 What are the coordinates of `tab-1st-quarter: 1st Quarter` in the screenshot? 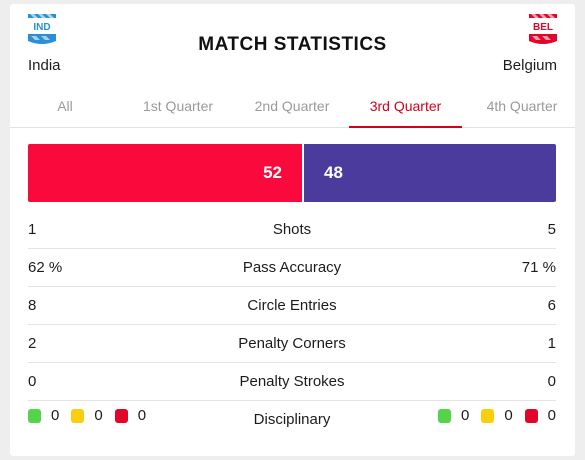 It's located at (178, 106).